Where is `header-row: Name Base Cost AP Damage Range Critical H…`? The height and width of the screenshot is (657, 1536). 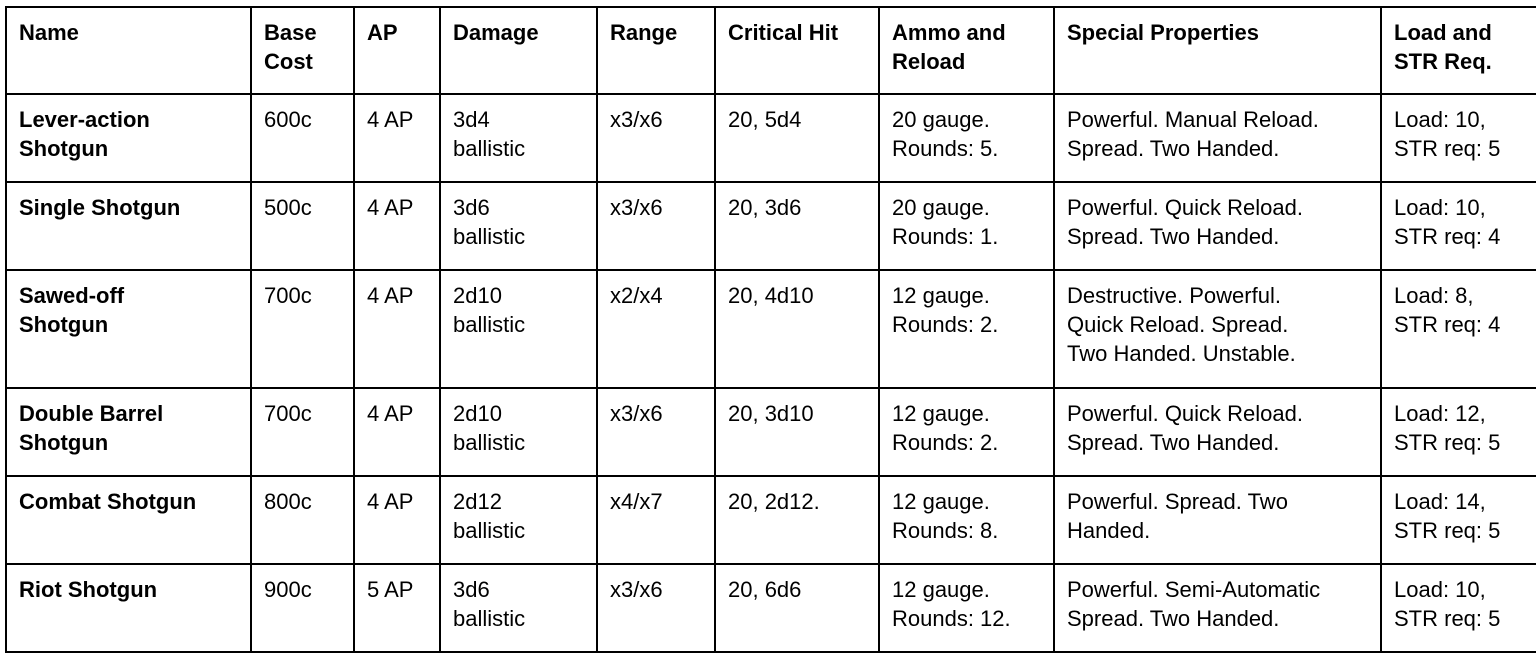 header-row: Name Base Cost AP Damage Range Critical H… is located at coordinates (770, 50).